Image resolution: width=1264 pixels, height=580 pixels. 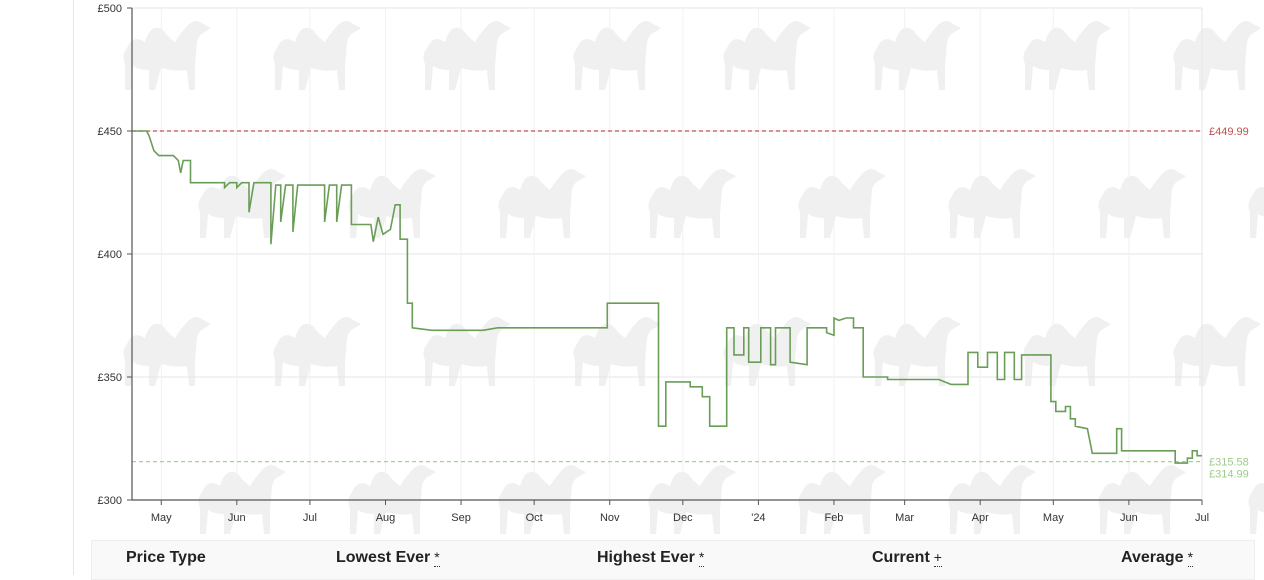 I want to click on header-highest-ever: Highest Ever *, so click(x=651, y=558).